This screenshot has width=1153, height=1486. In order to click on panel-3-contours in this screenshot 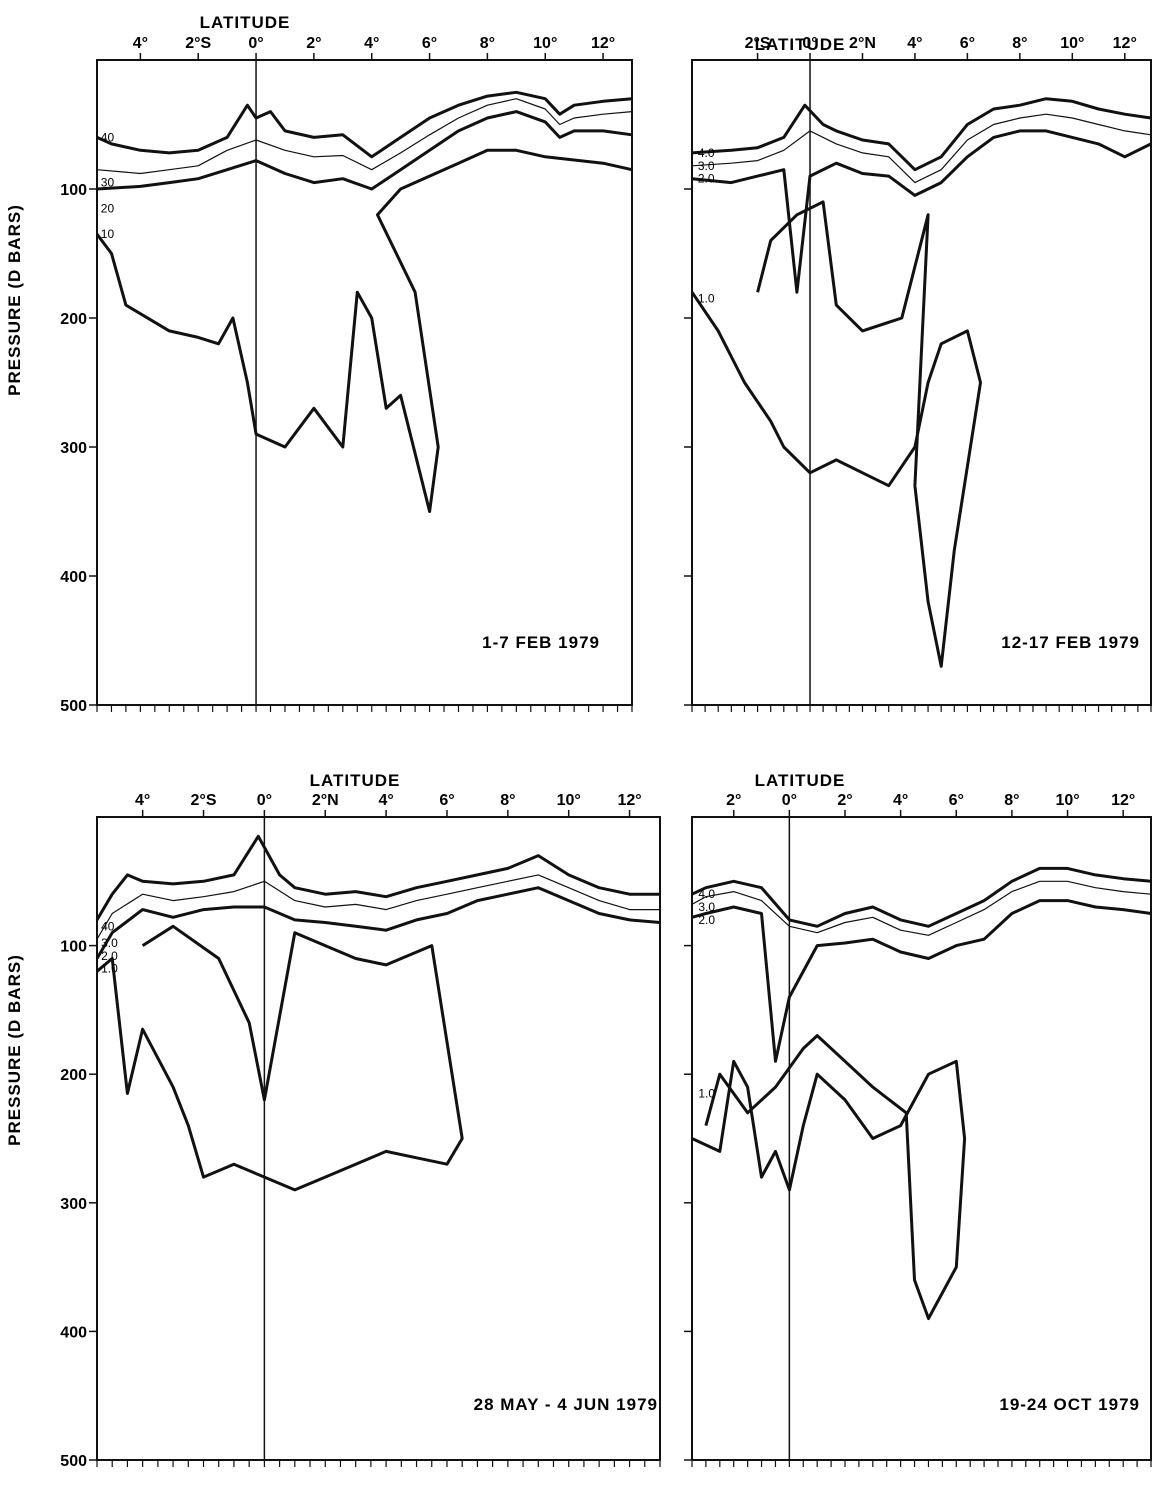, I will do `click(378, 1013)`.